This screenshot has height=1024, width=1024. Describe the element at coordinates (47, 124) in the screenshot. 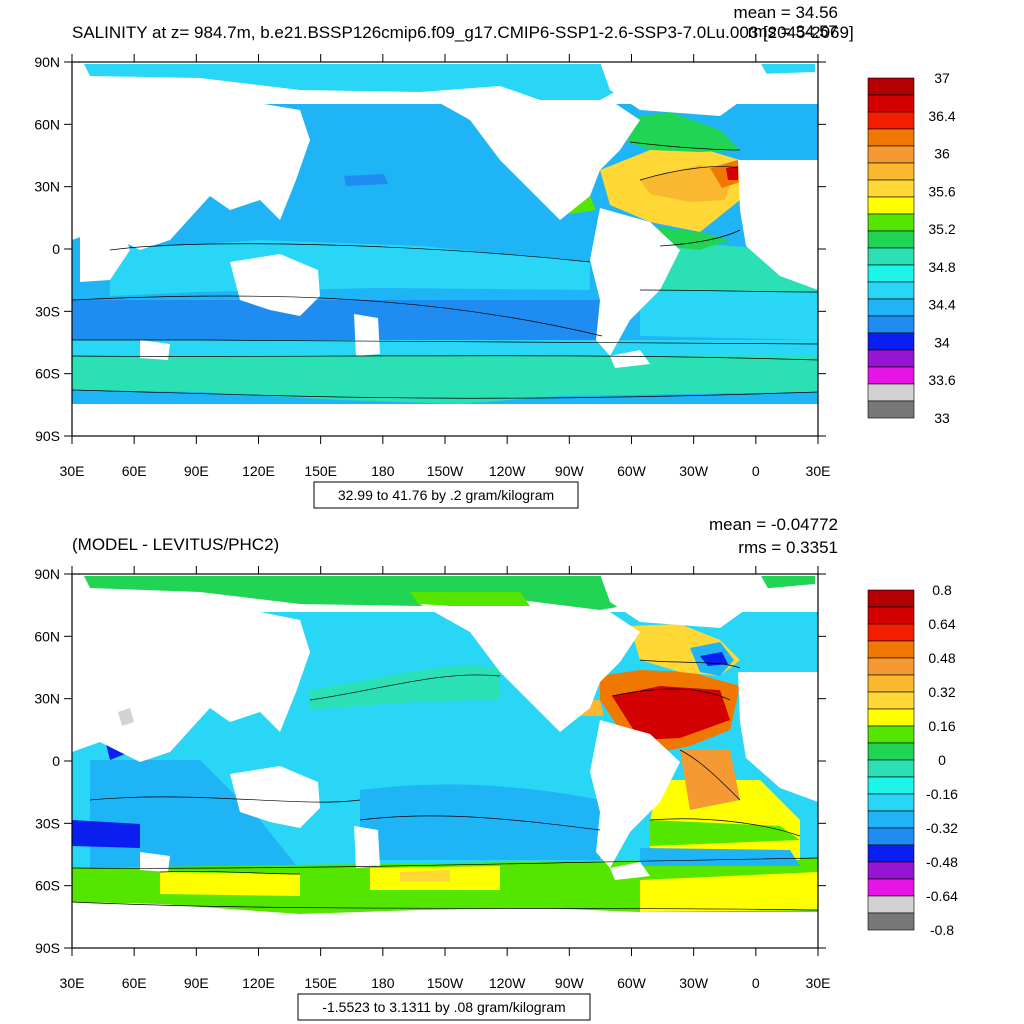

I see `lat-tick-label: 60N` at that location.